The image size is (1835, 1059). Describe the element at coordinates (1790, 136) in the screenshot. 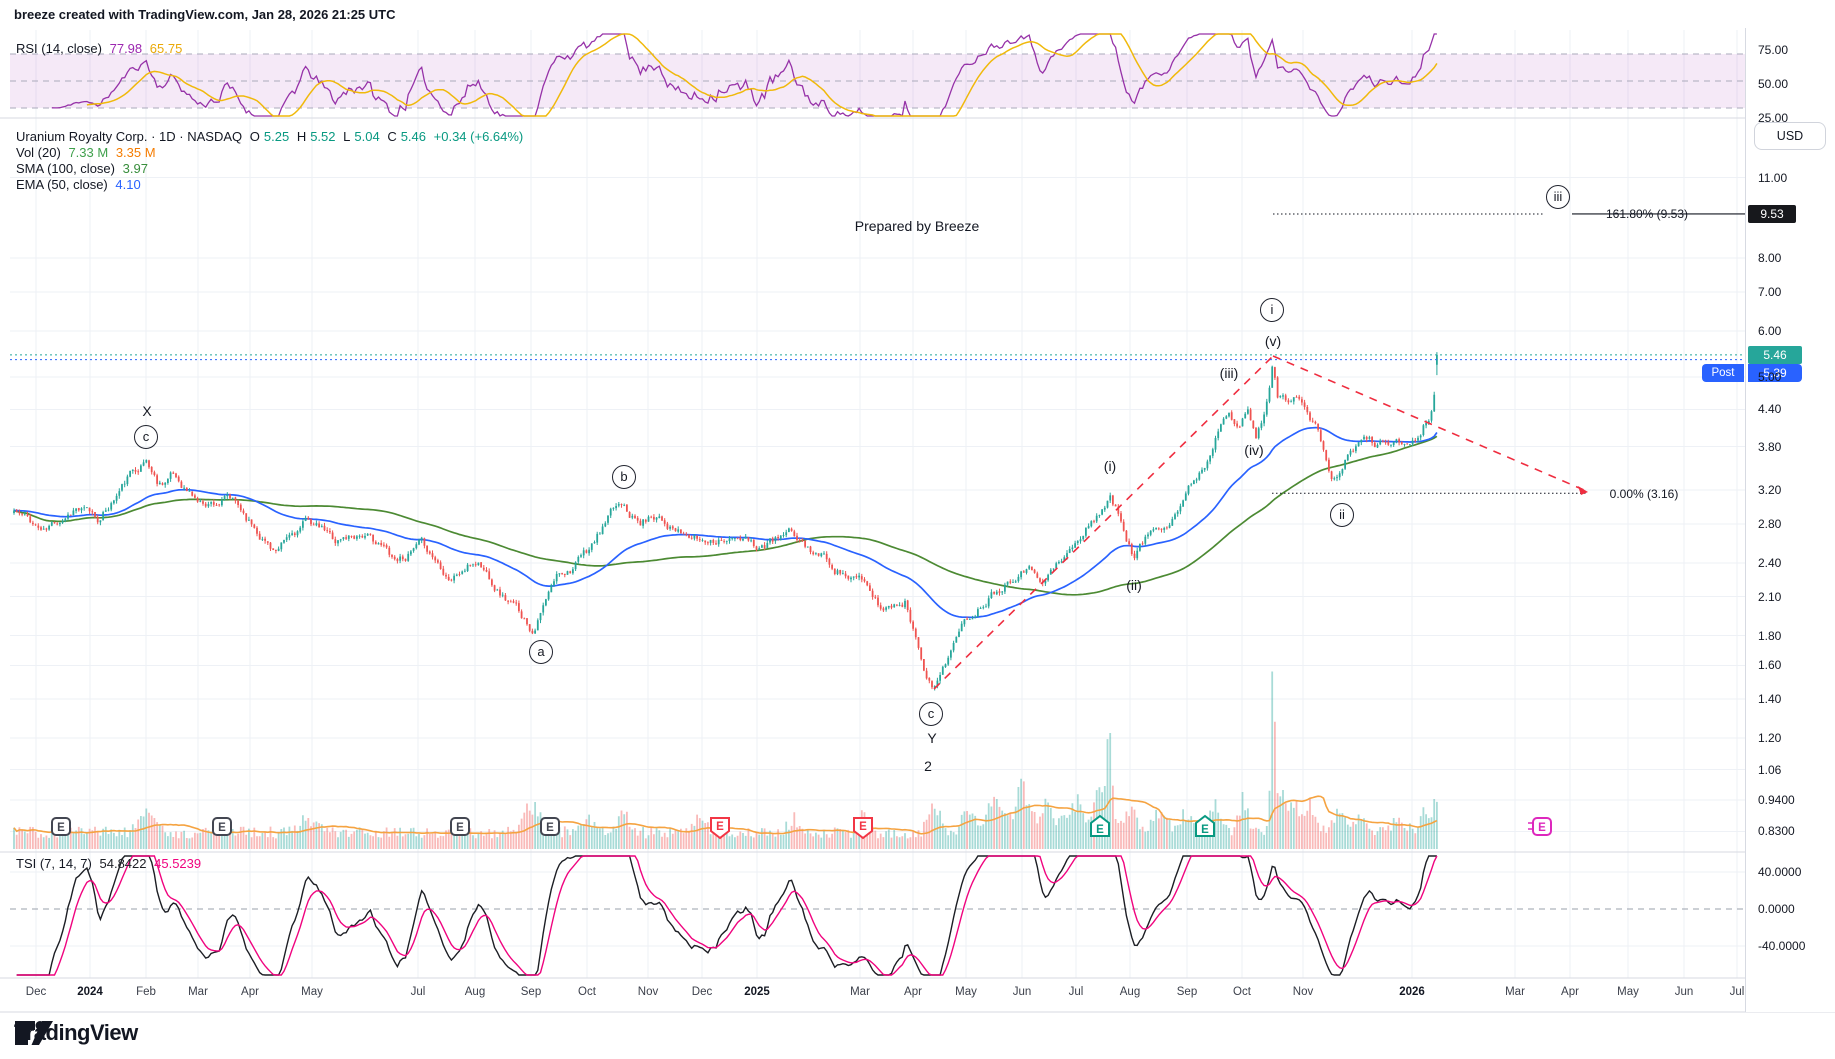

I see `currency-button: USD` at that location.